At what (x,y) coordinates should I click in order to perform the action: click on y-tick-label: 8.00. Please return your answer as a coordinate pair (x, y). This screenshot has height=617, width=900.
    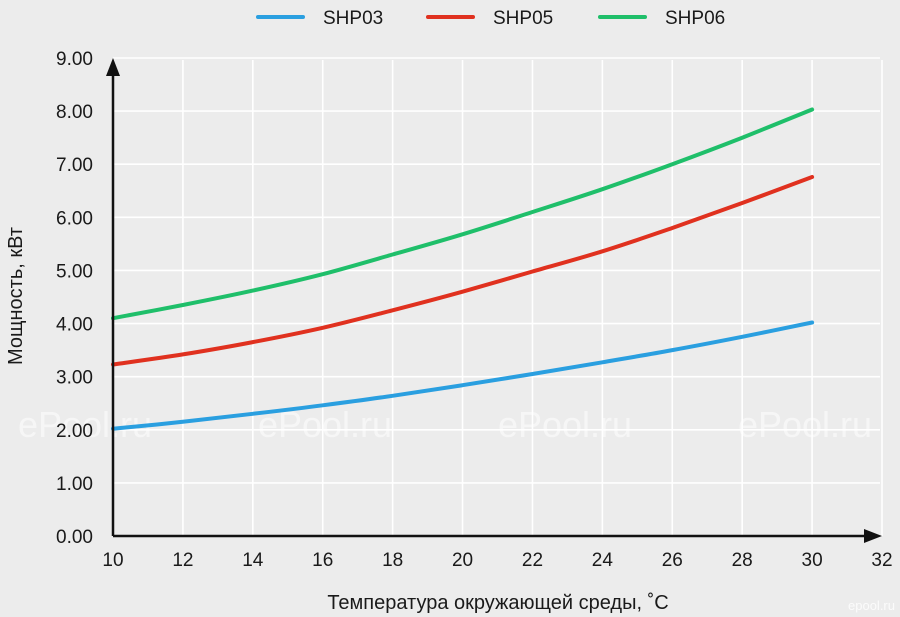
    Looking at the image, I should click on (74, 112).